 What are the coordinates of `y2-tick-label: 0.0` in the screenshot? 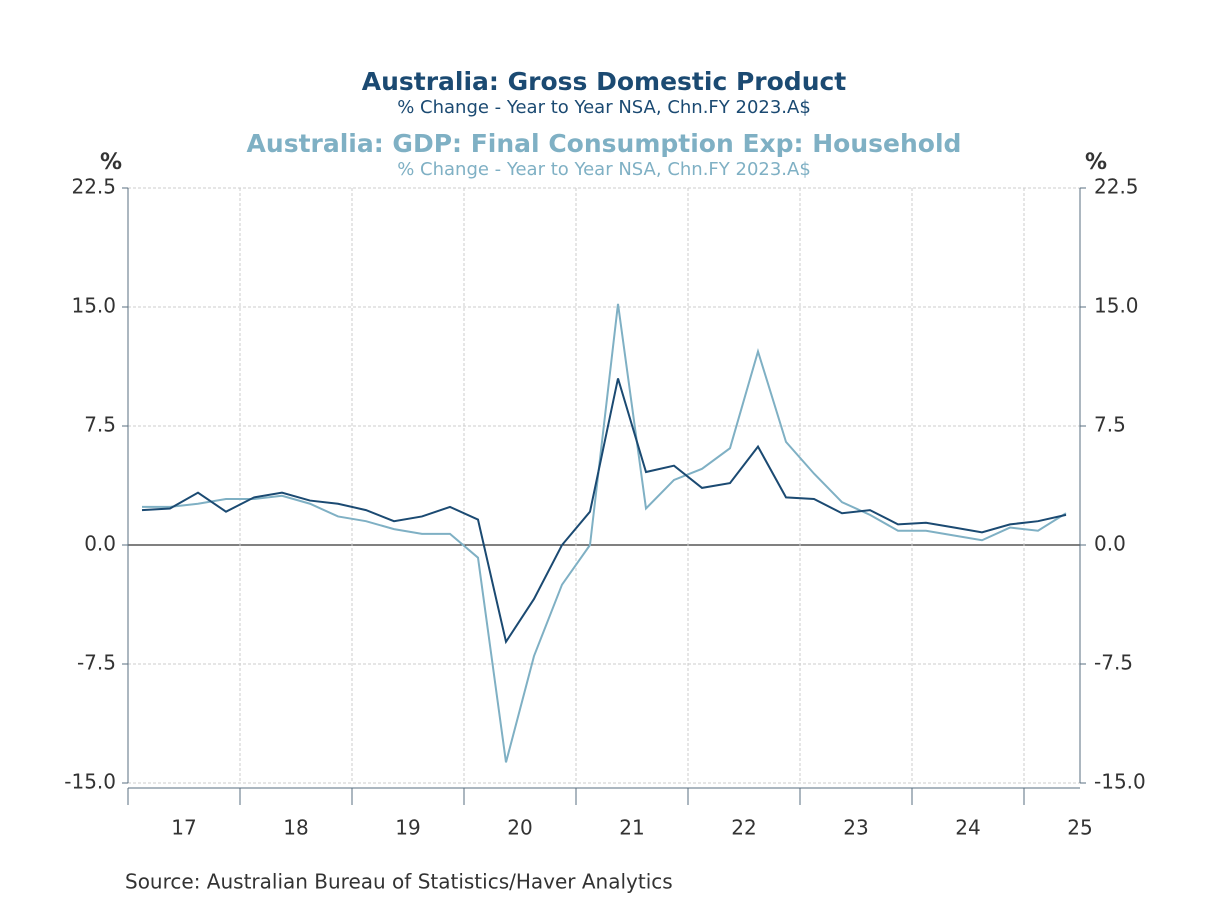 It's located at (1110, 544).